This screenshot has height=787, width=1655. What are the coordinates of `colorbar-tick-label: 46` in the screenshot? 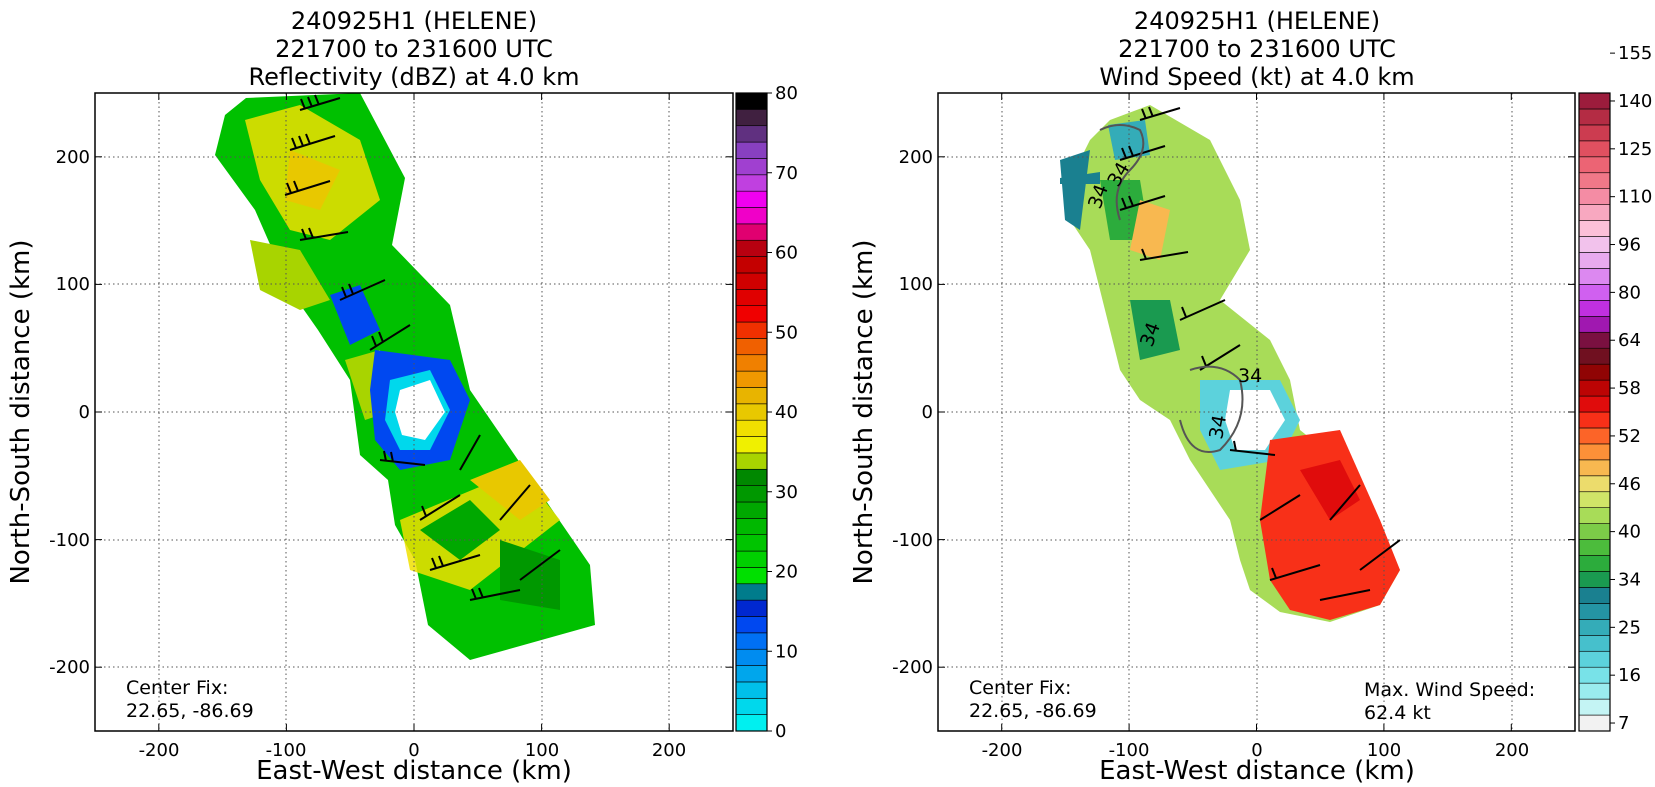 It's located at (1629, 484).